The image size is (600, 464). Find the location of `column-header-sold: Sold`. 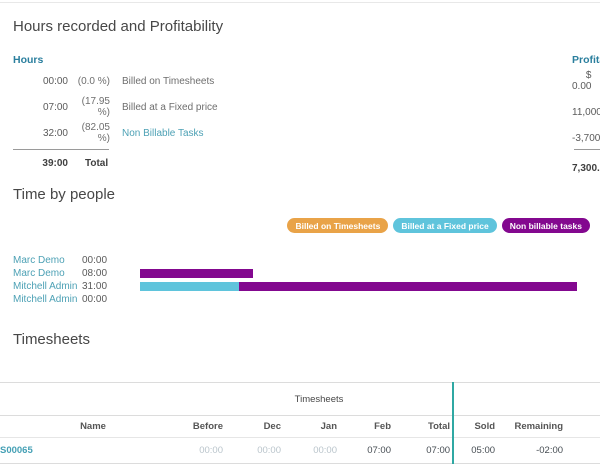

column-header-sold: Sold is located at coordinates (475, 426).